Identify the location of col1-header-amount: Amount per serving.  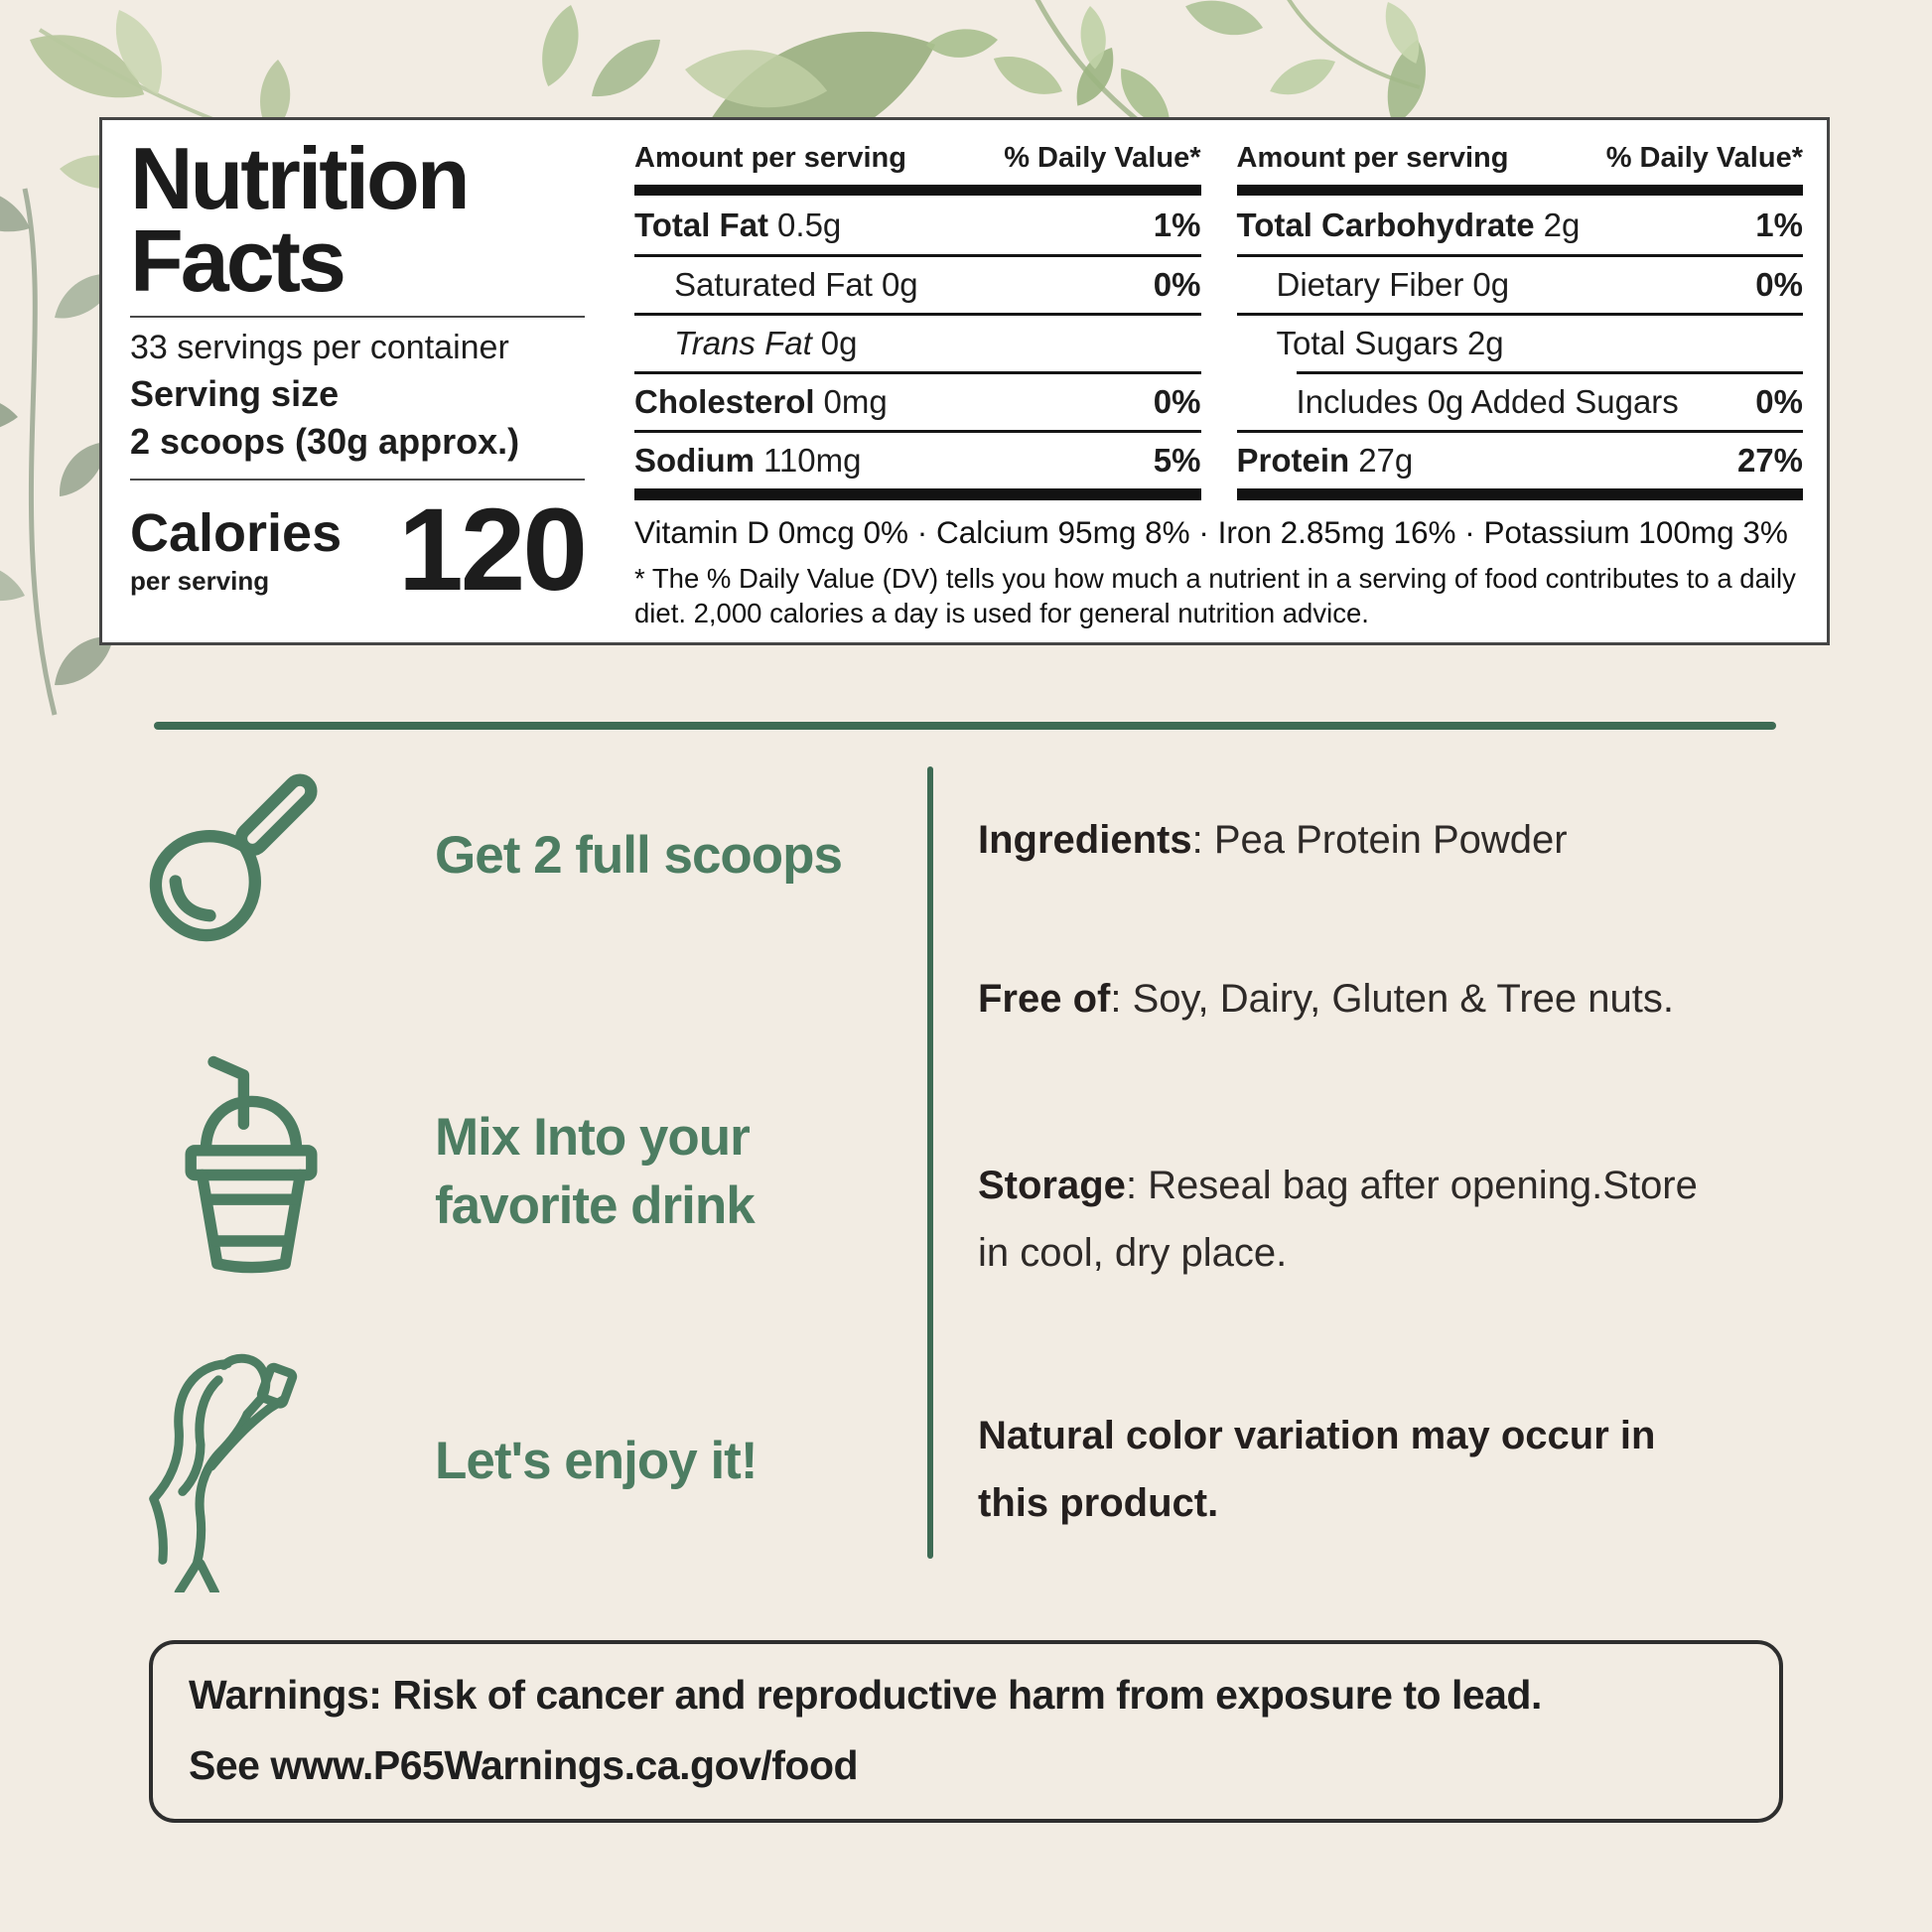
(770, 158).